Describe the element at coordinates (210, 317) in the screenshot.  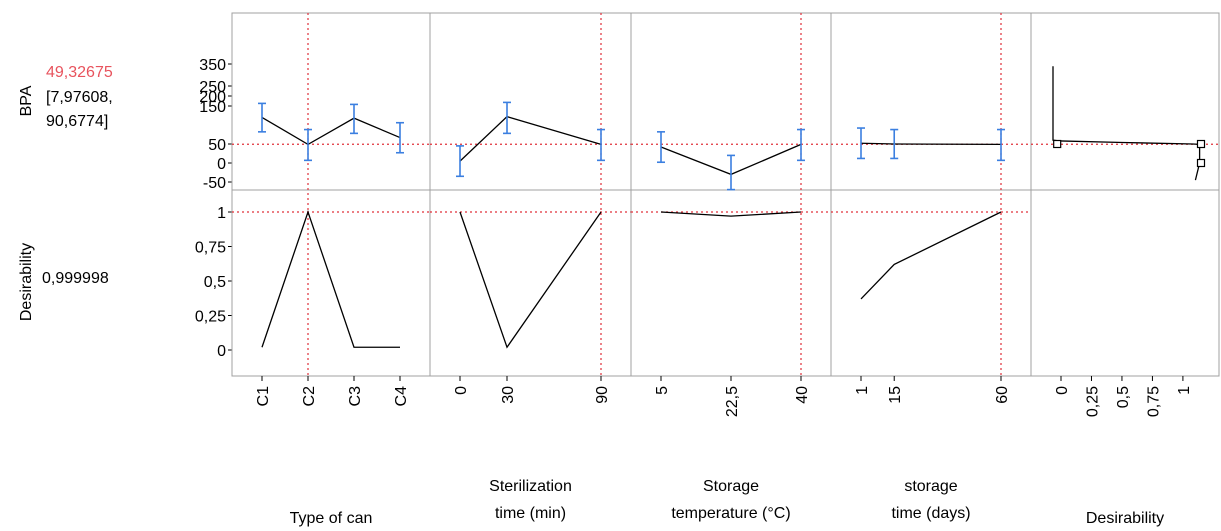
I see `y-tick-label-desirability: 0,25` at that location.